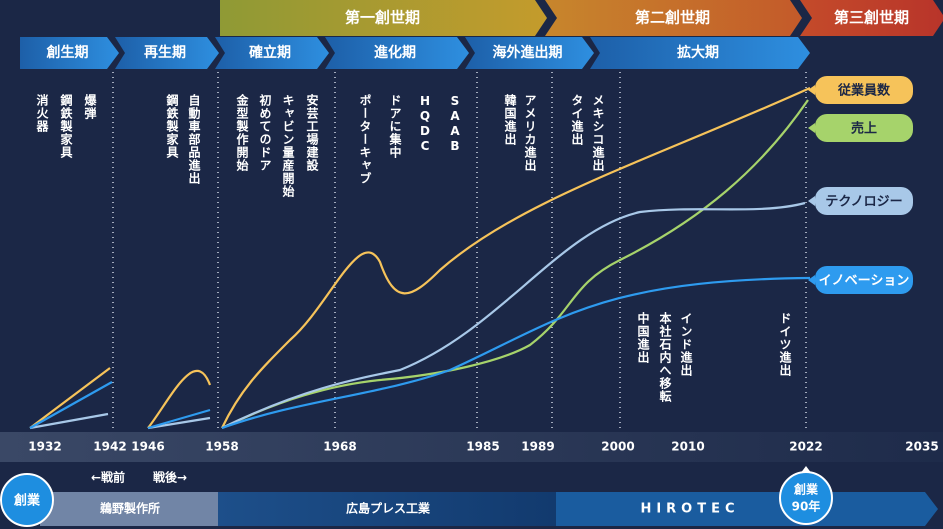 This screenshot has height=529, width=943. Describe the element at coordinates (687, 447) in the screenshot. I see `year-label: 2010` at that location.